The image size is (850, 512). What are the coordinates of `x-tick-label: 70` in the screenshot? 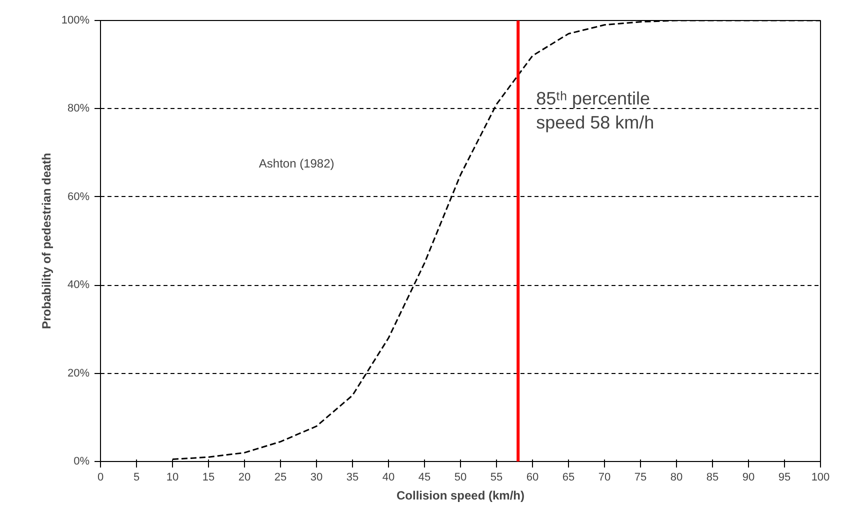 It's located at (604, 478).